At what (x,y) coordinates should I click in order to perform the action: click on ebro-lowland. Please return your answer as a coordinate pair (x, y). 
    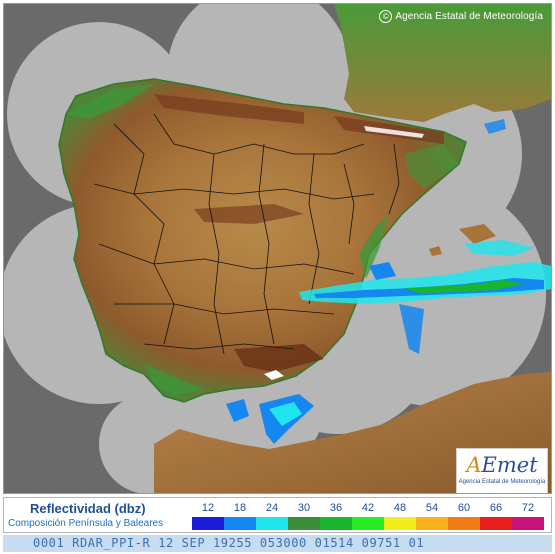
    Looking at the image, I should click on (431, 166).